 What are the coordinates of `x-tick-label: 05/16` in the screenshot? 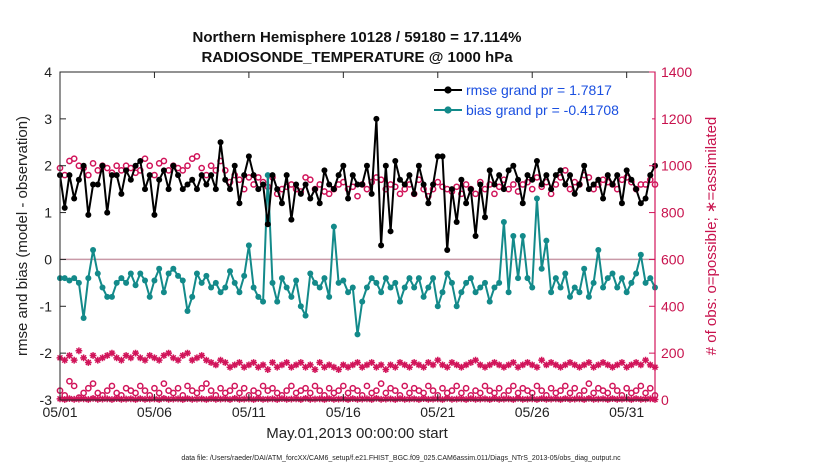 It's located at (343, 412).